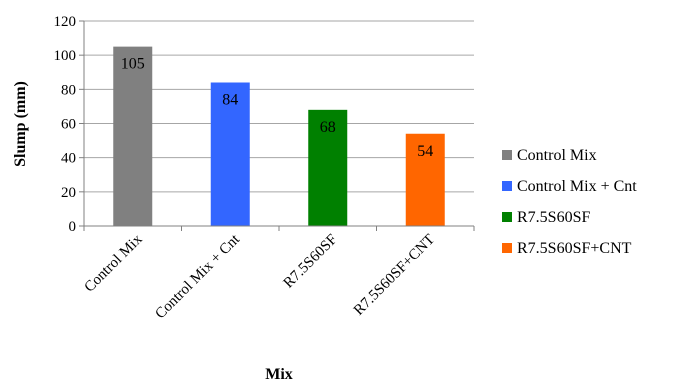 Image resolution: width=676 pixels, height=385 pixels. What do you see at coordinates (20, 124) in the screenshot?
I see `y-axis-title: Slump (mm)` at bounding box center [20, 124].